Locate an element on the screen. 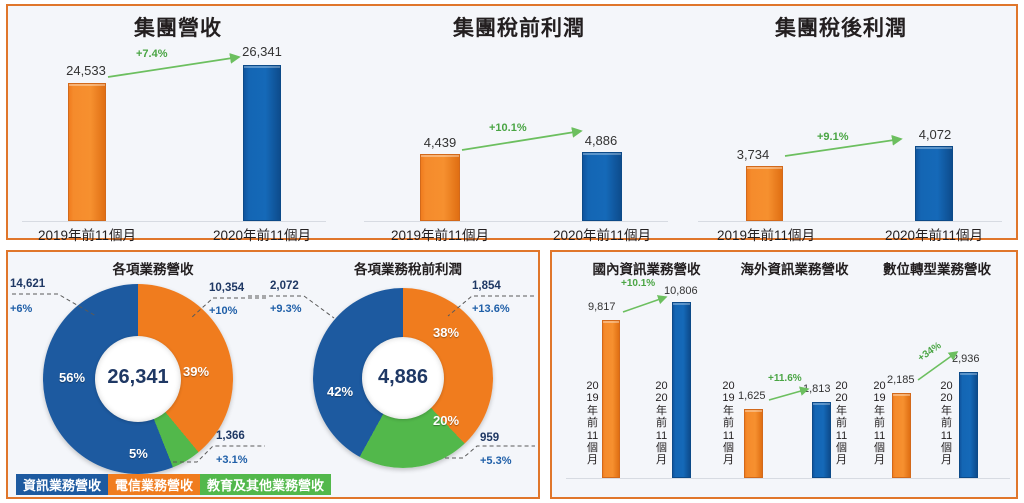 The width and height of the screenshot is (1024, 503). callout-growth-info-business-pretax-profit: +9.3% is located at coordinates (286, 309).